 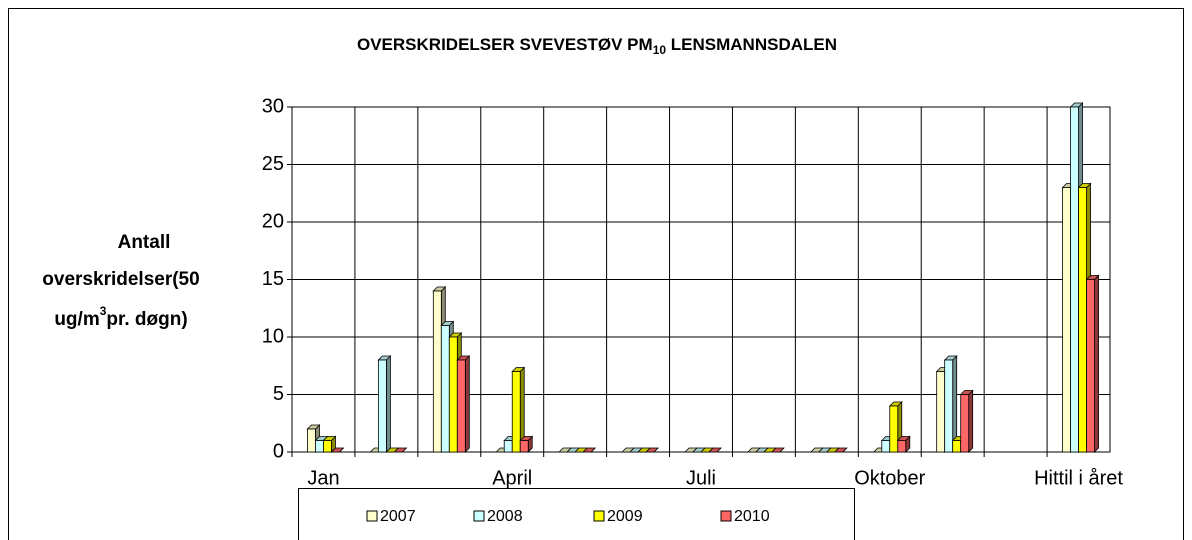 What do you see at coordinates (103, 311) in the screenshot?
I see `y-label-superscript: 3` at bounding box center [103, 311].